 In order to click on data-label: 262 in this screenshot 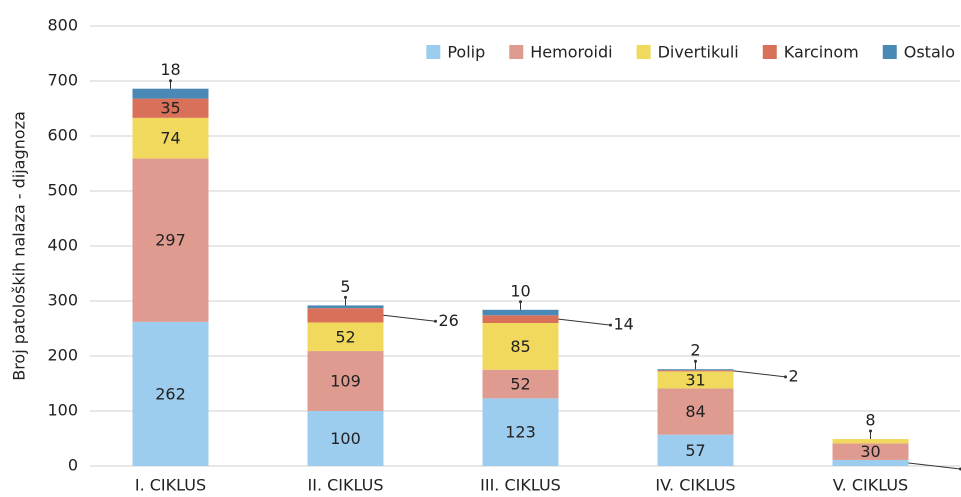, I will do `click(170, 393)`.